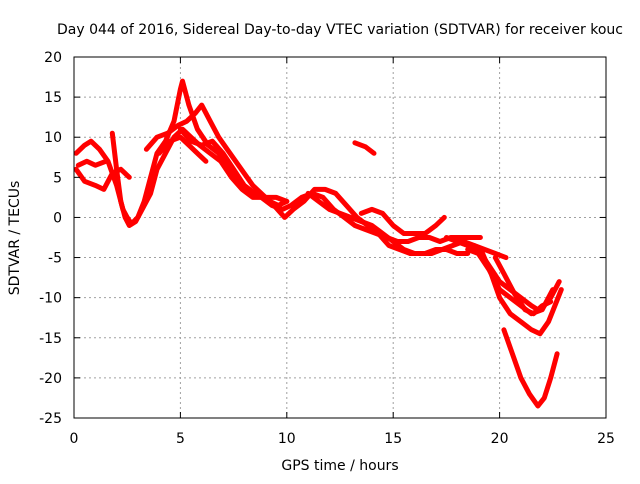 The height and width of the screenshot is (484, 640). Describe the element at coordinates (342, 439) in the screenshot. I see `x-tick-labels: 0 5 10 15 20 25` at that location.